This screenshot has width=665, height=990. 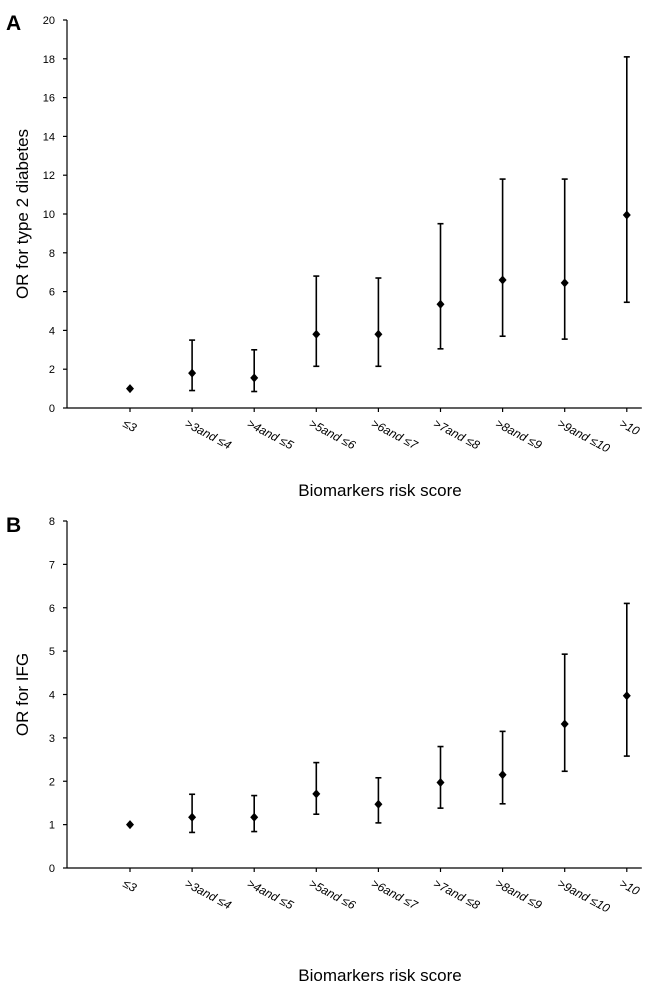 I want to click on y-tick-label: 5, so click(x=52, y=652).